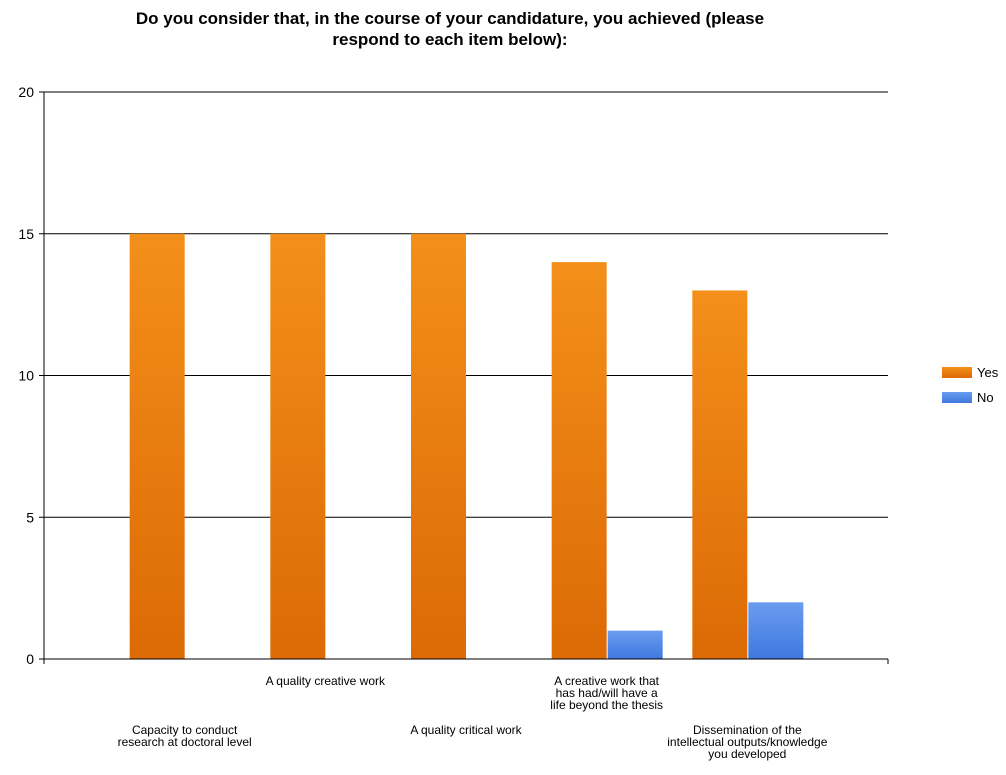  I want to click on legend-swatch-no, so click(957, 397).